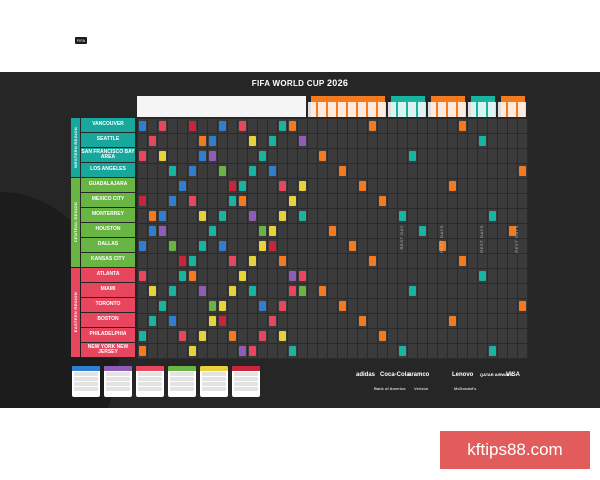 This screenshot has height=480, width=600. What do you see at coordinates (516, 239) in the screenshot?
I see `rest-day-text: REST DAYS` at bounding box center [516, 239].